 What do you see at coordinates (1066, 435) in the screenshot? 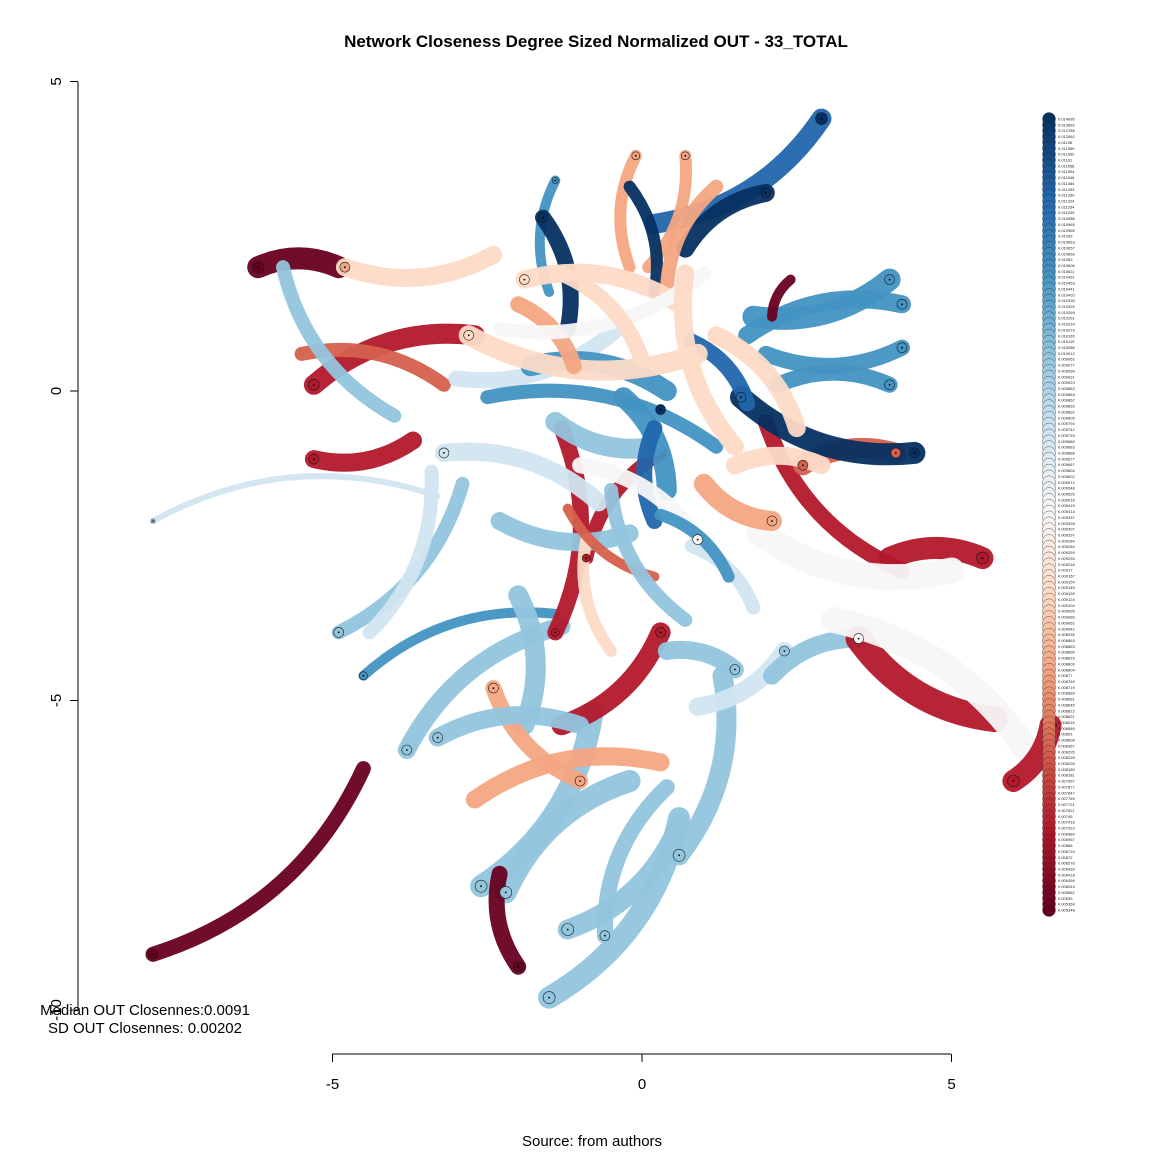
I see `legend-label: 0.009733` at bounding box center [1066, 435].